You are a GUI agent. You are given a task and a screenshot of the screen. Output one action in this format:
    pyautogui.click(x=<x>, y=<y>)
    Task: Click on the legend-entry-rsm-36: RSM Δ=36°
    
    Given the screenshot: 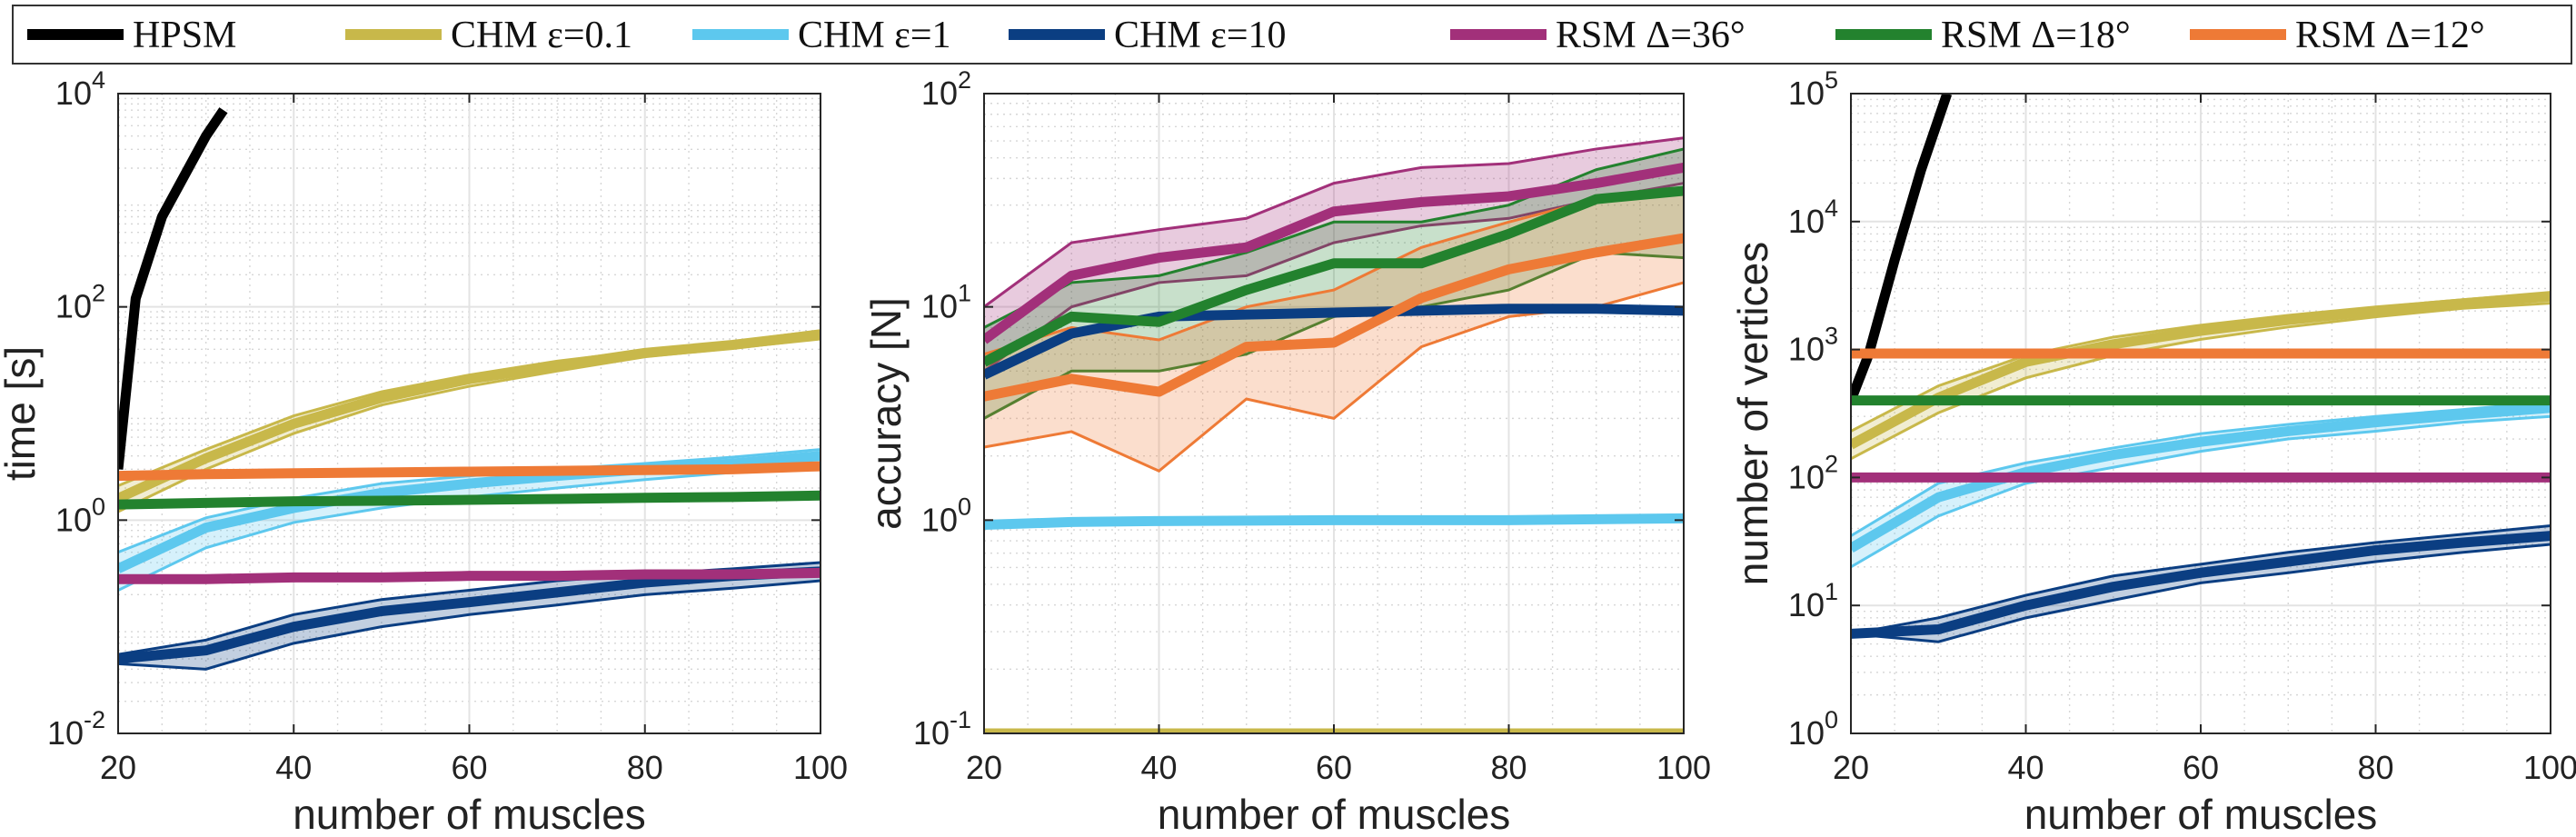 What is the action you would take?
    pyautogui.click(x=1598, y=35)
    